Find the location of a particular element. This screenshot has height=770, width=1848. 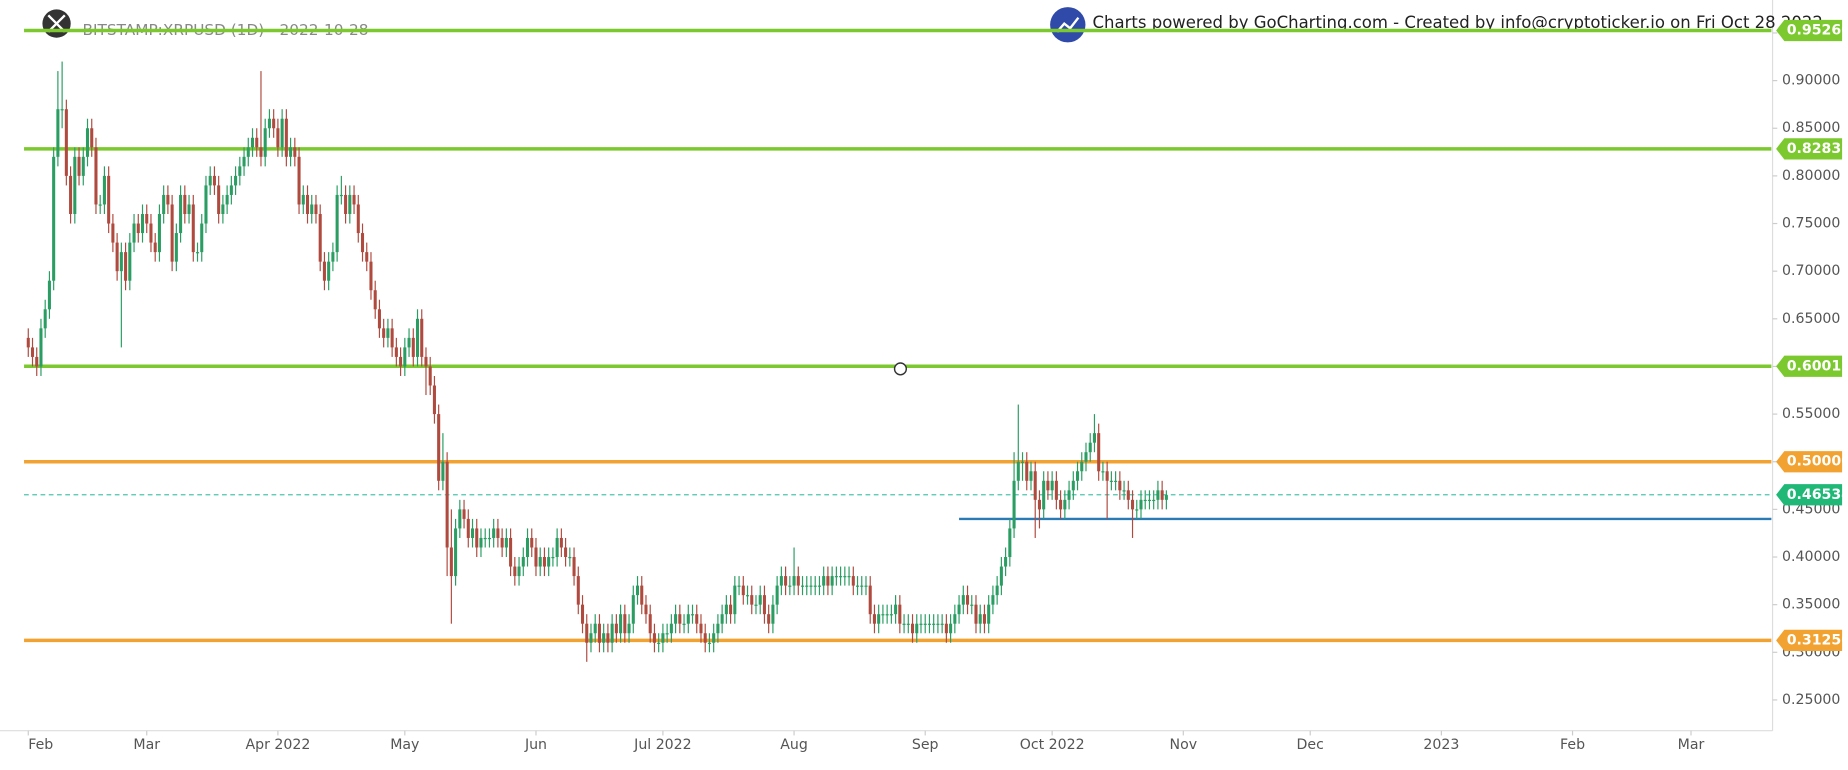

y-tick-label: 0.75000 is located at coordinates (1811, 224).